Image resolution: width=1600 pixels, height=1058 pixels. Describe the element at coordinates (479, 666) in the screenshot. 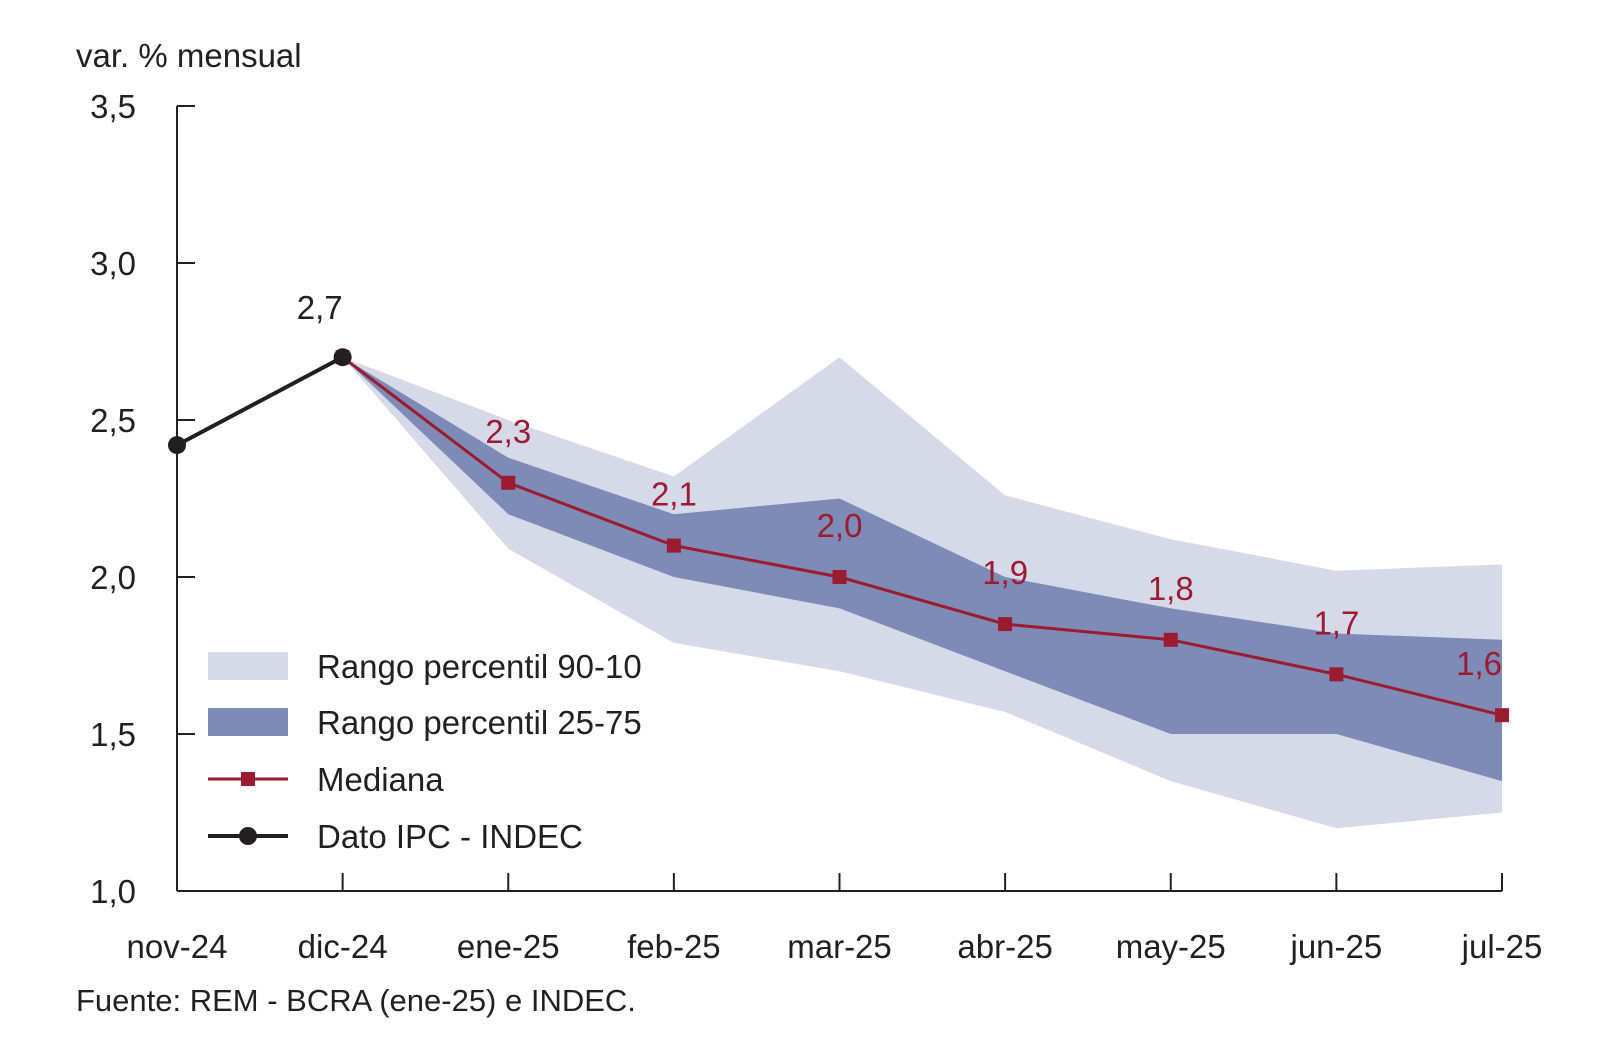

I see `legend-label-rango-percentil-90-10: Rango percentil 90-10` at that location.